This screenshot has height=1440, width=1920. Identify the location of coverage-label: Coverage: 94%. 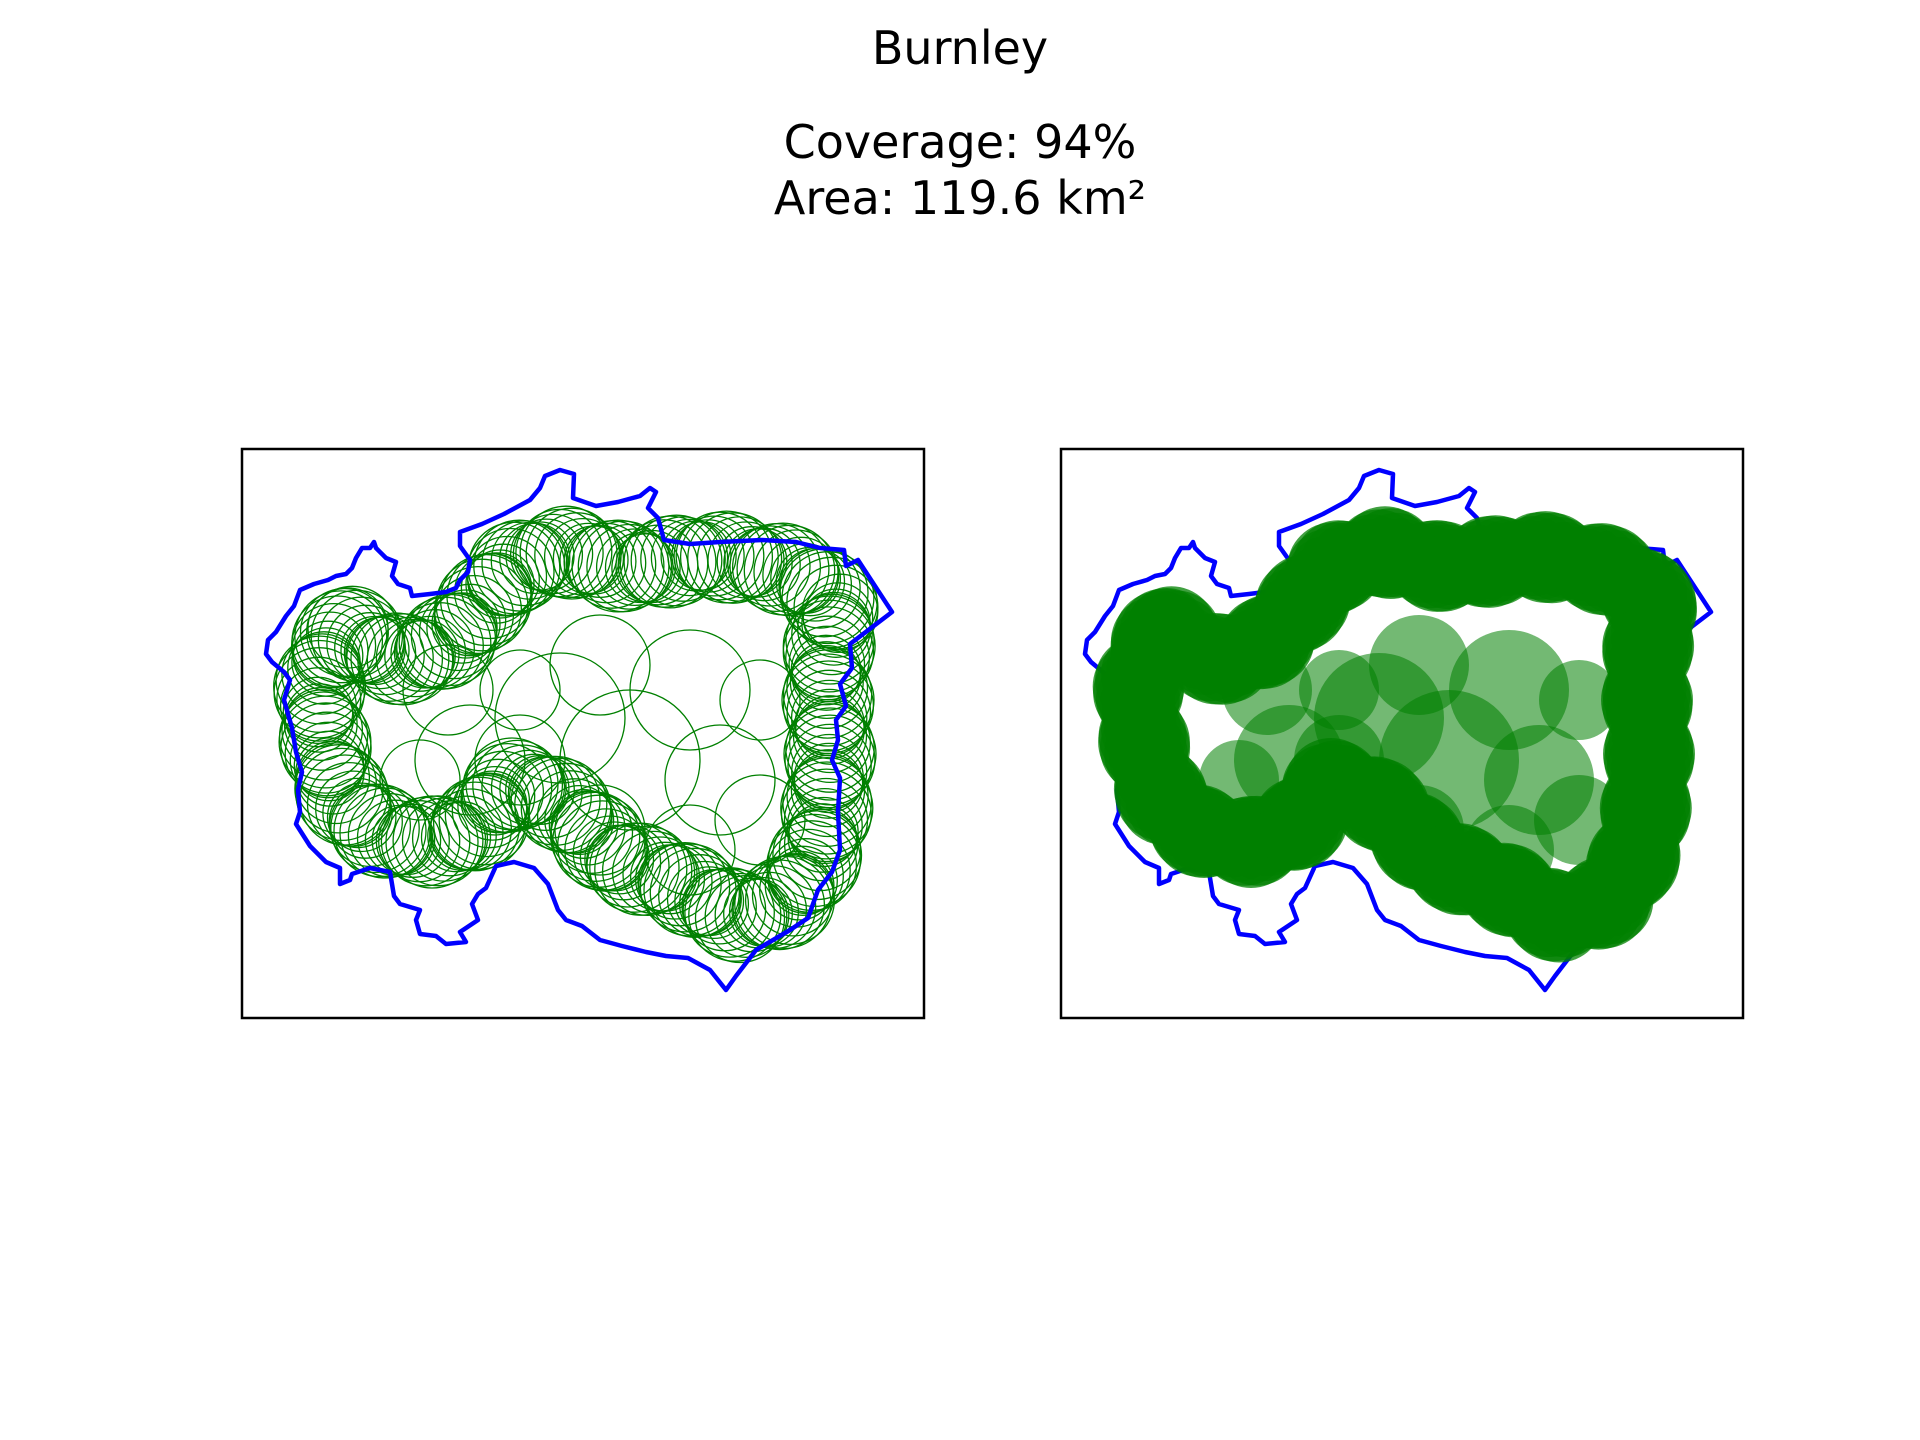
(960, 142).